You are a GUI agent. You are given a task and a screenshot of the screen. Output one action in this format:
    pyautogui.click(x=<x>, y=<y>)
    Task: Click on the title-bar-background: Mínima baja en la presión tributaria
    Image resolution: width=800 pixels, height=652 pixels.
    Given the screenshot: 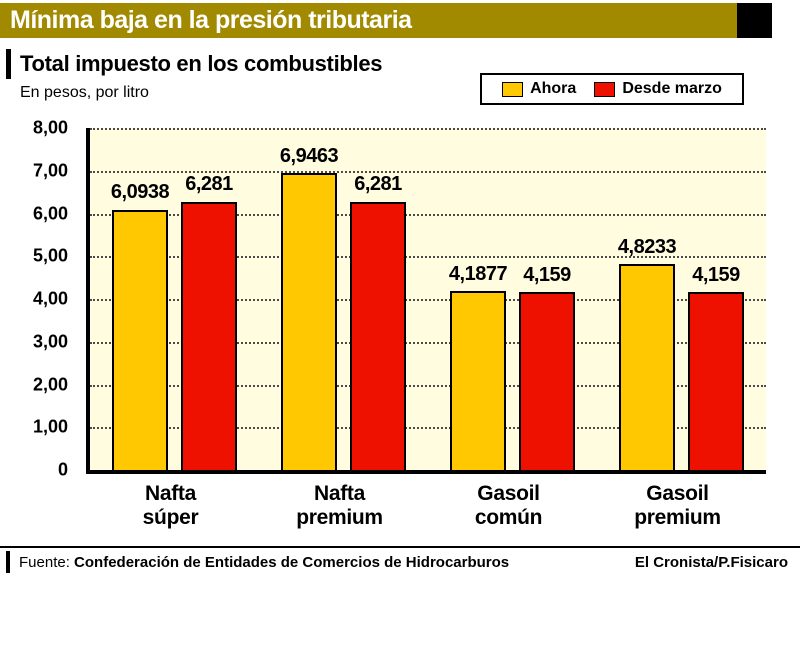 What is the action you would take?
    pyautogui.click(x=368, y=20)
    